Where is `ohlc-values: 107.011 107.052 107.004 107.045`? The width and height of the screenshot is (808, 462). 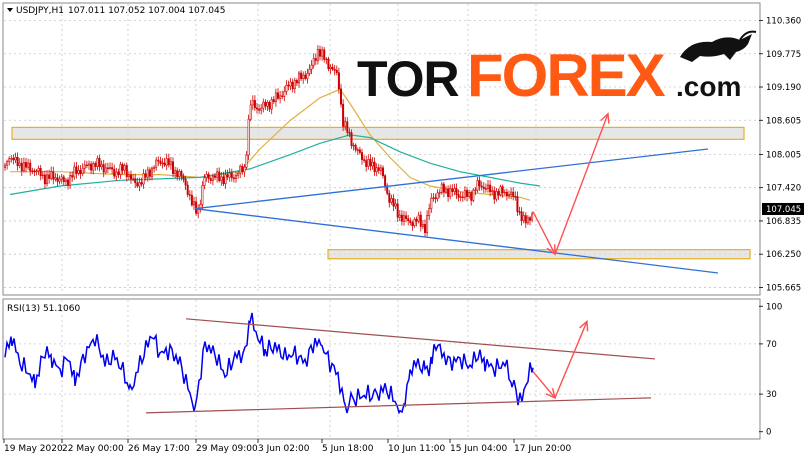
ohlc-values: 107.011 107.052 107.004 107.045 is located at coordinates (146, 11).